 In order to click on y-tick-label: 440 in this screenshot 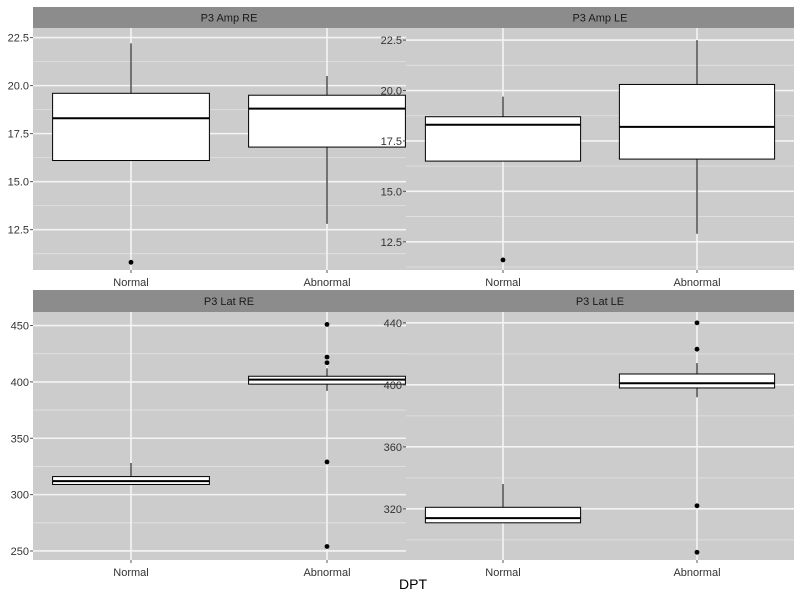, I will do `click(393, 324)`.